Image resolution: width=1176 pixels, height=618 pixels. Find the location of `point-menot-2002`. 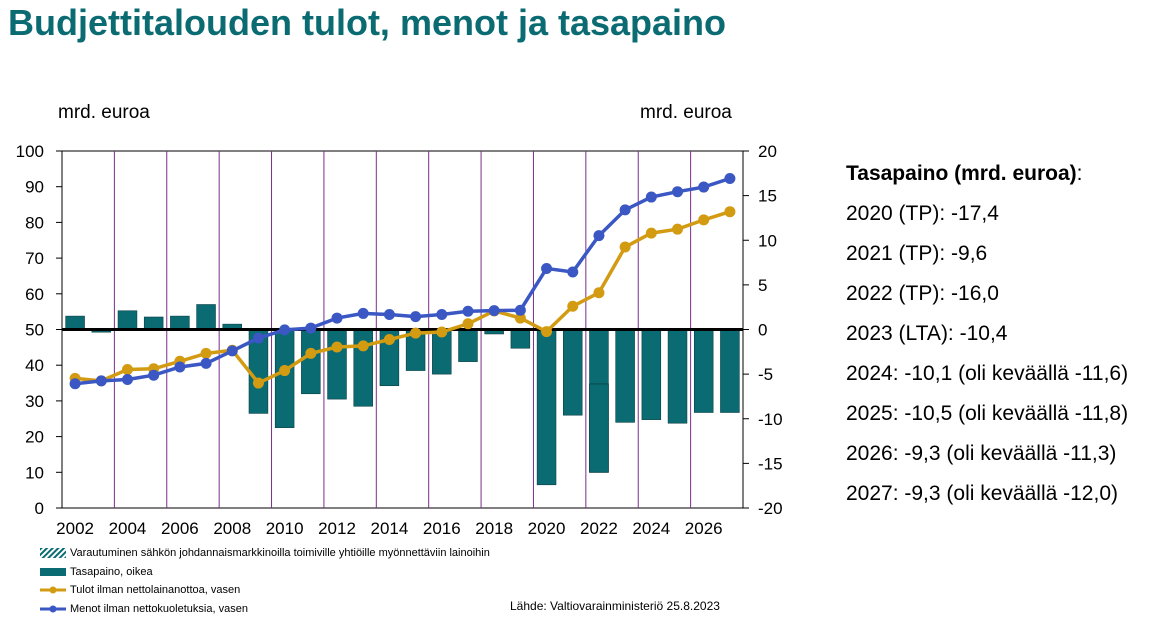

point-menot-2002 is located at coordinates (75, 383).